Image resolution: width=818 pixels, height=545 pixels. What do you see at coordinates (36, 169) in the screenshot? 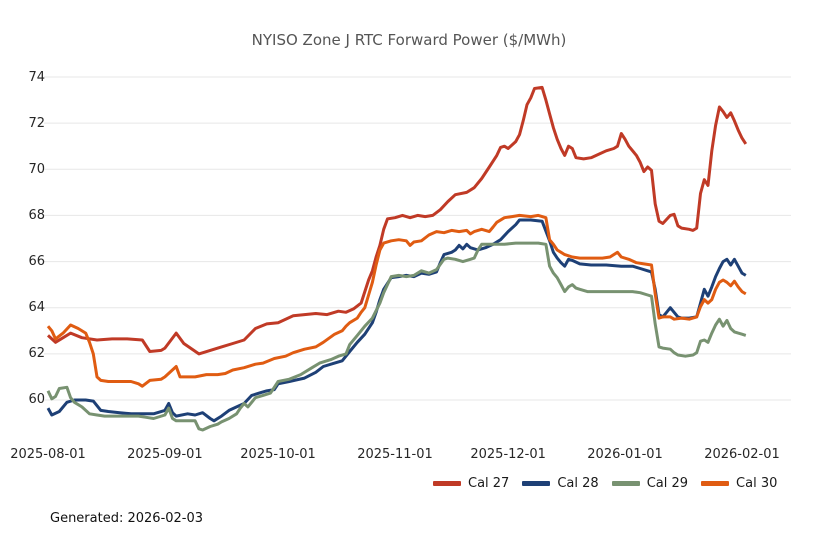
I see `y-tick-label: 70` at bounding box center [36, 169].